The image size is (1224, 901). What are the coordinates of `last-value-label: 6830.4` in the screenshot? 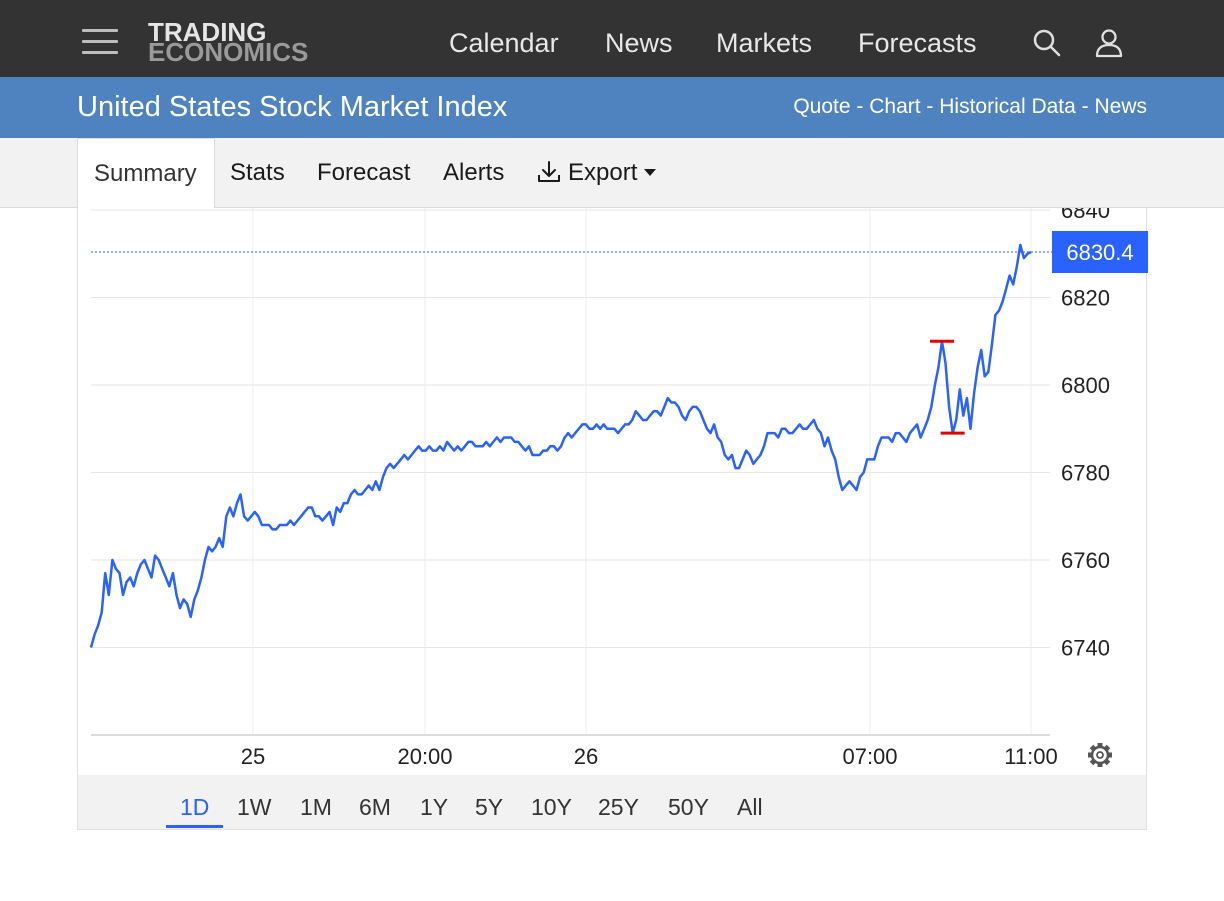 It's located at (1099, 252).